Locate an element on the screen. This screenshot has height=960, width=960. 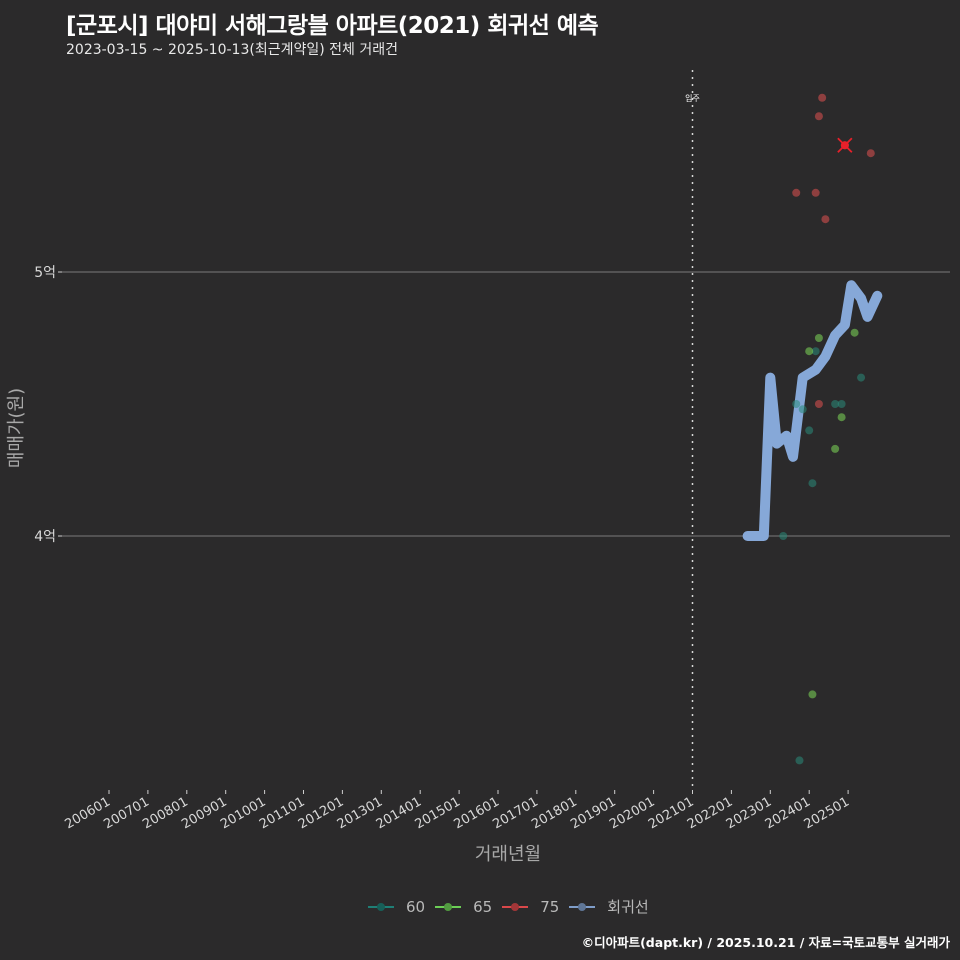
move-in-label: 입주 is located at coordinates (692, 98).